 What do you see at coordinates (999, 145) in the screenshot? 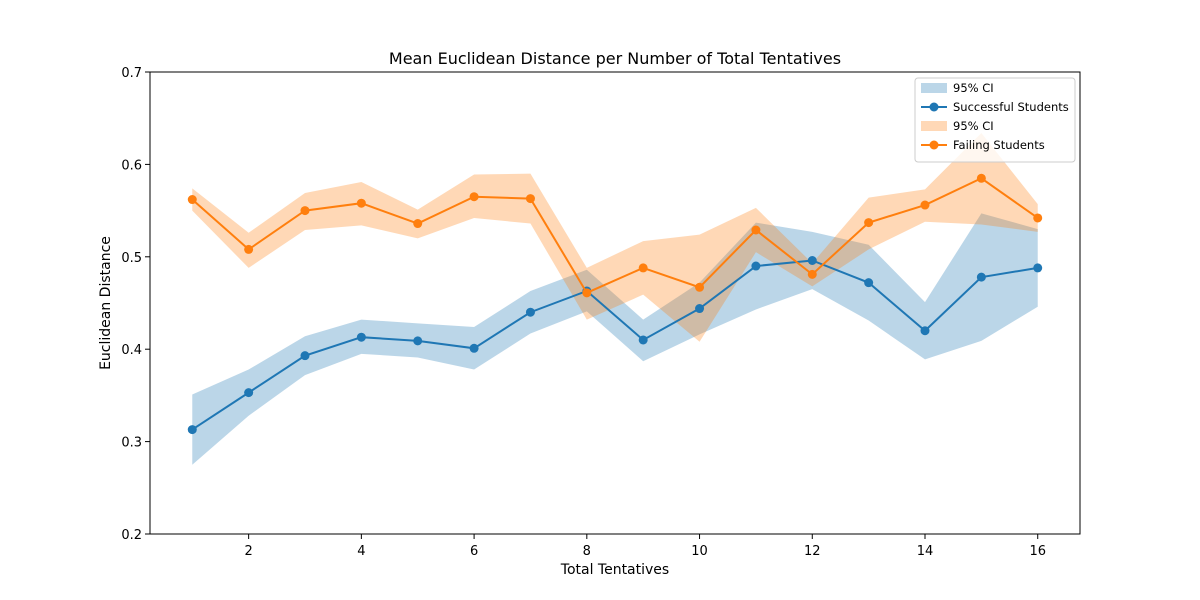
I see `legend-label: Failing Students` at bounding box center [999, 145].